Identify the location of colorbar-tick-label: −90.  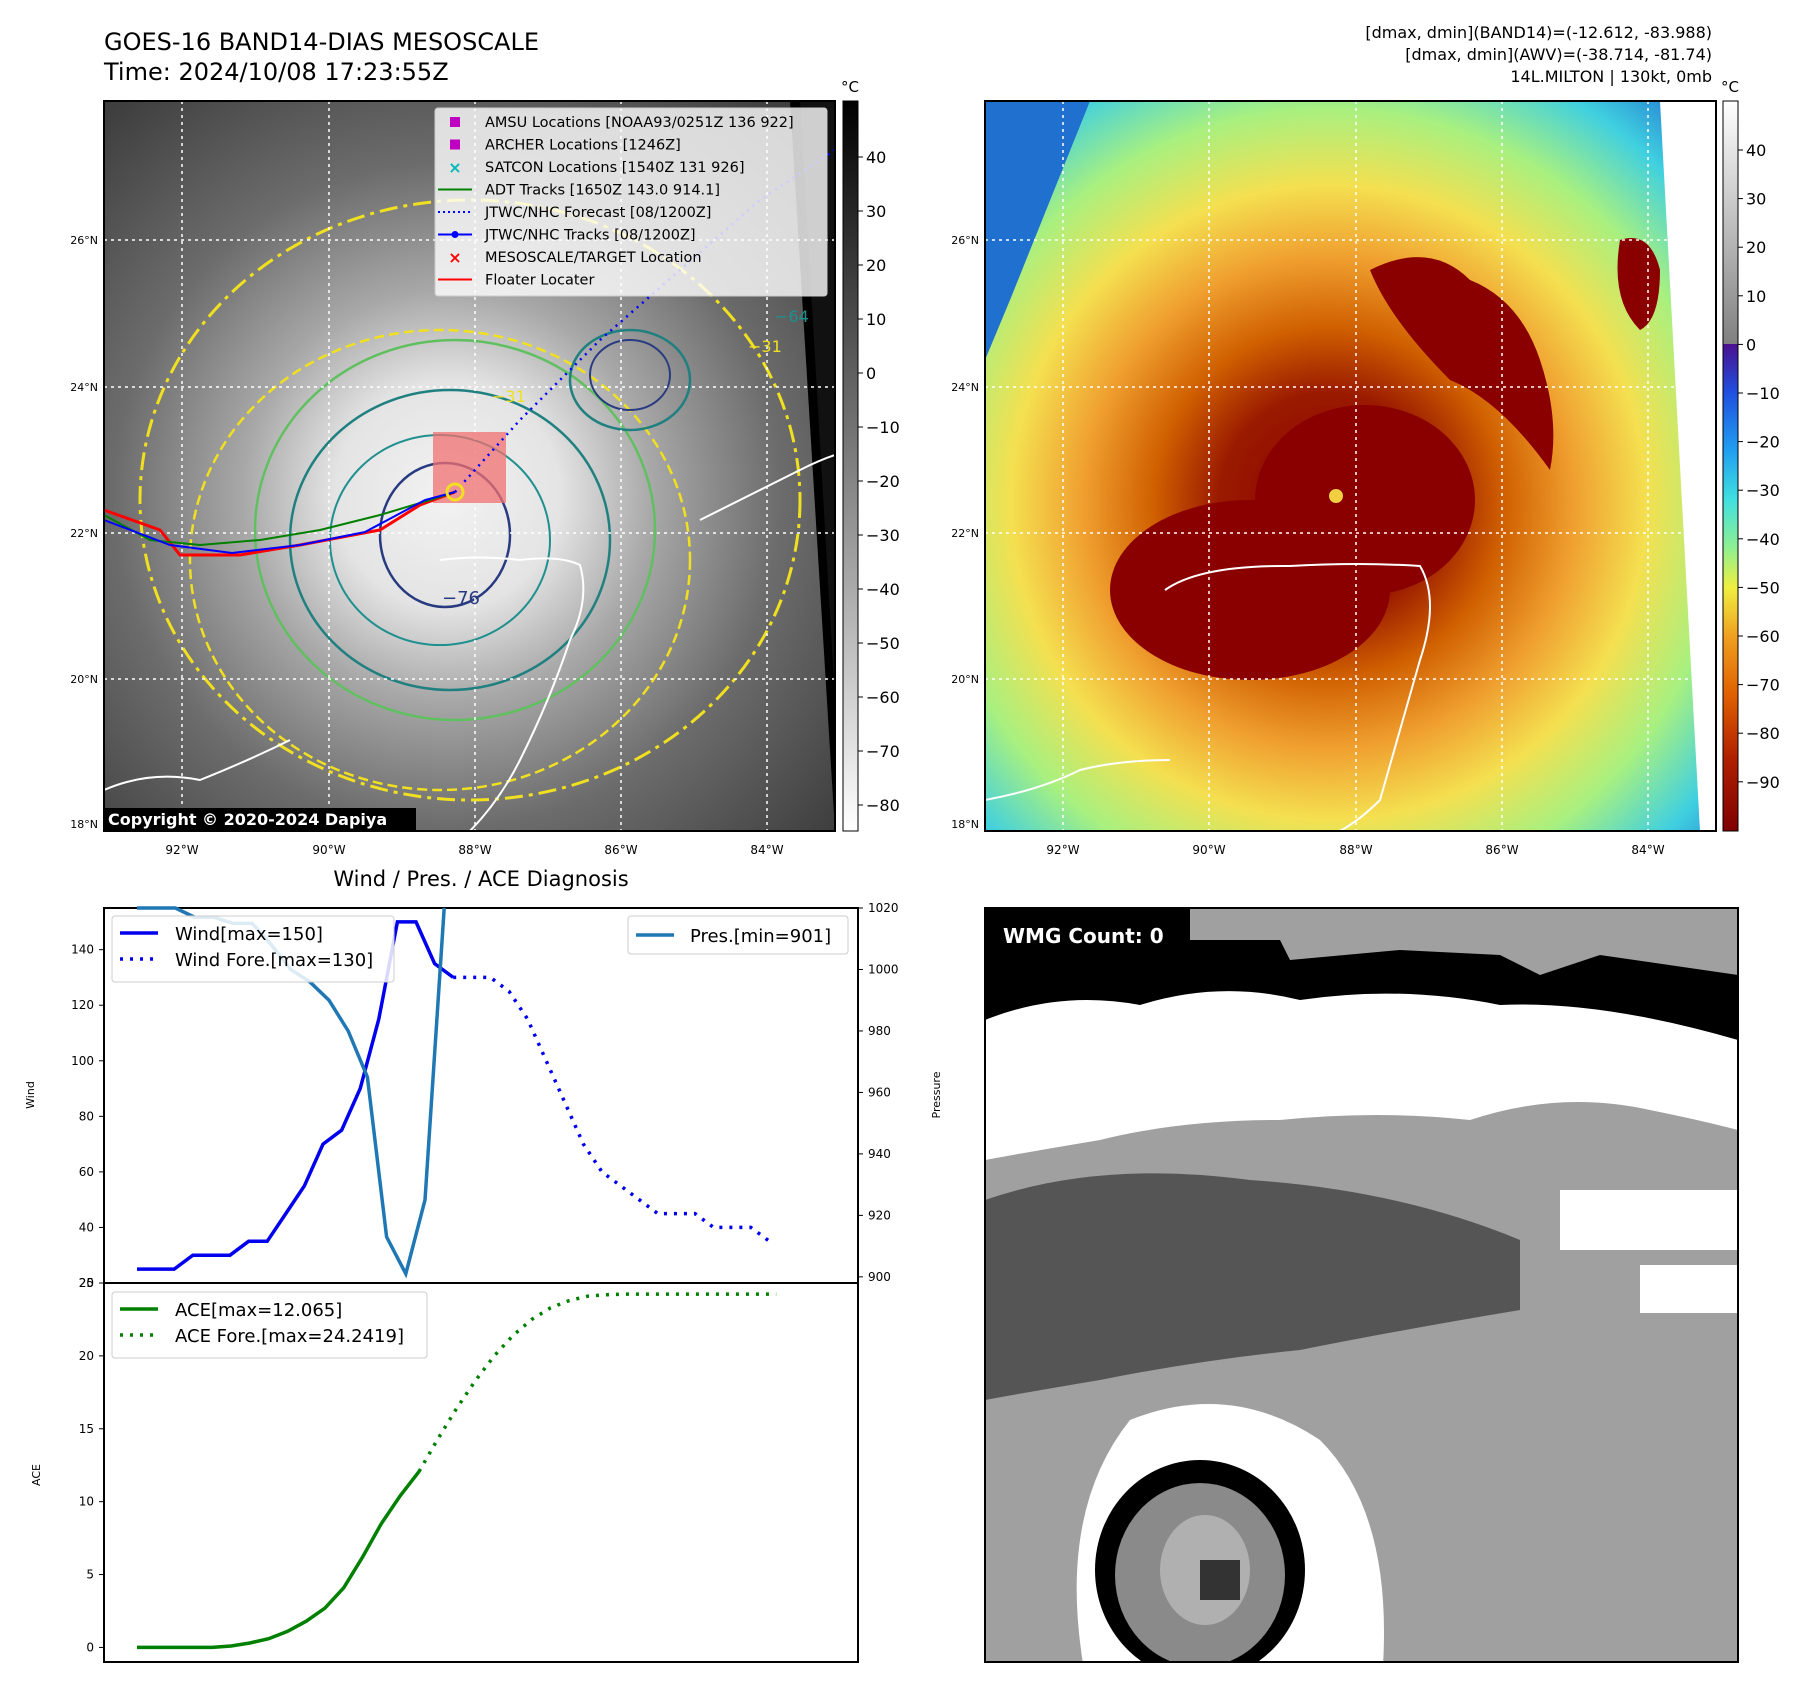
(1763, 782).